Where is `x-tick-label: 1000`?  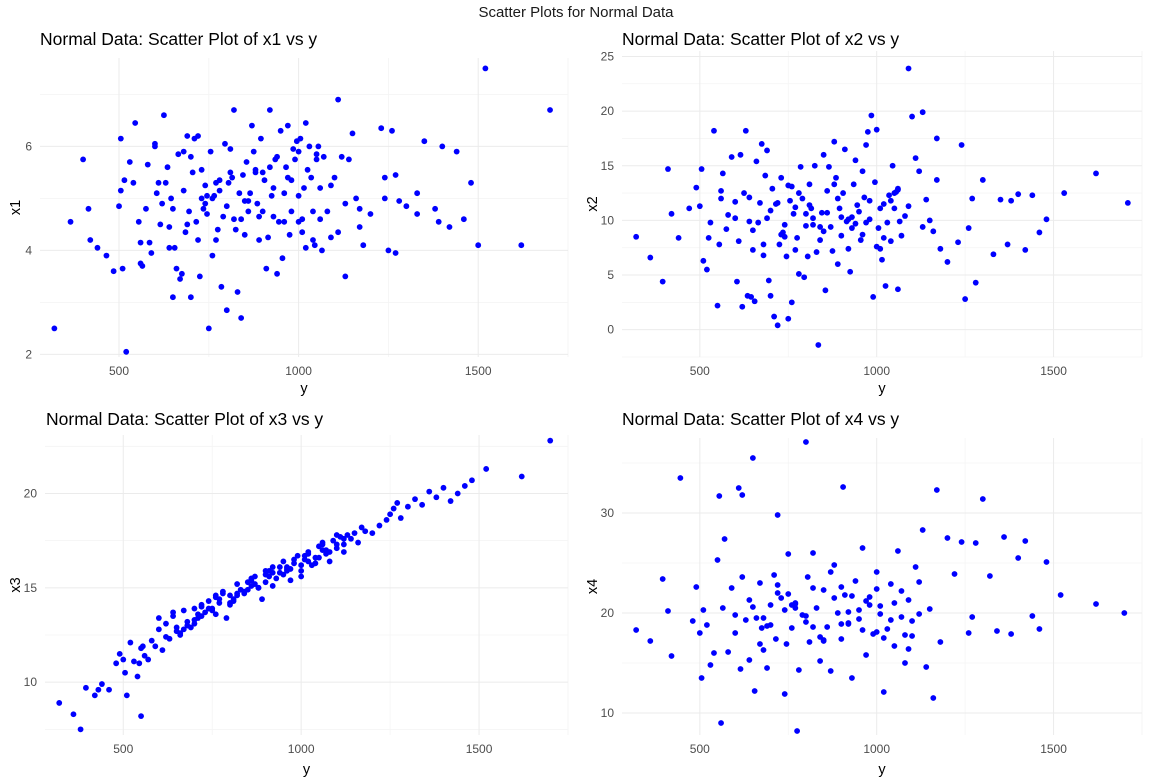 x-tick-label: 1000 is located at coordinates (876, 749).